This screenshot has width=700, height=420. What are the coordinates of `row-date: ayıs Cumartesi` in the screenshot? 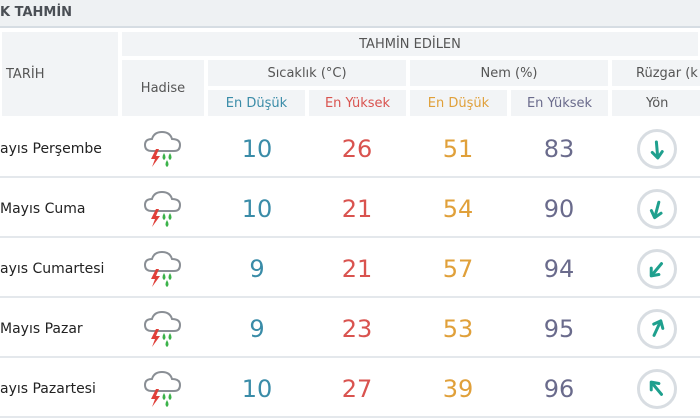 It's located at (52, 269).